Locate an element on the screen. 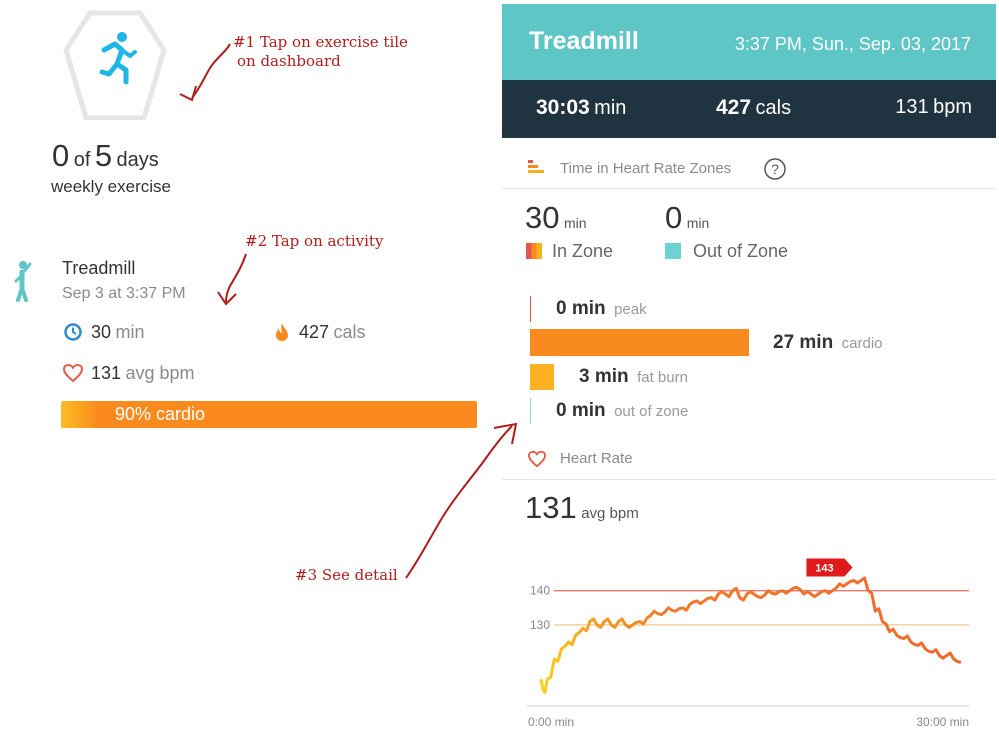 The height and width of the screenshot is (738, 999). detail-duration-value: 30:03 is located at coordinates (563, 107).